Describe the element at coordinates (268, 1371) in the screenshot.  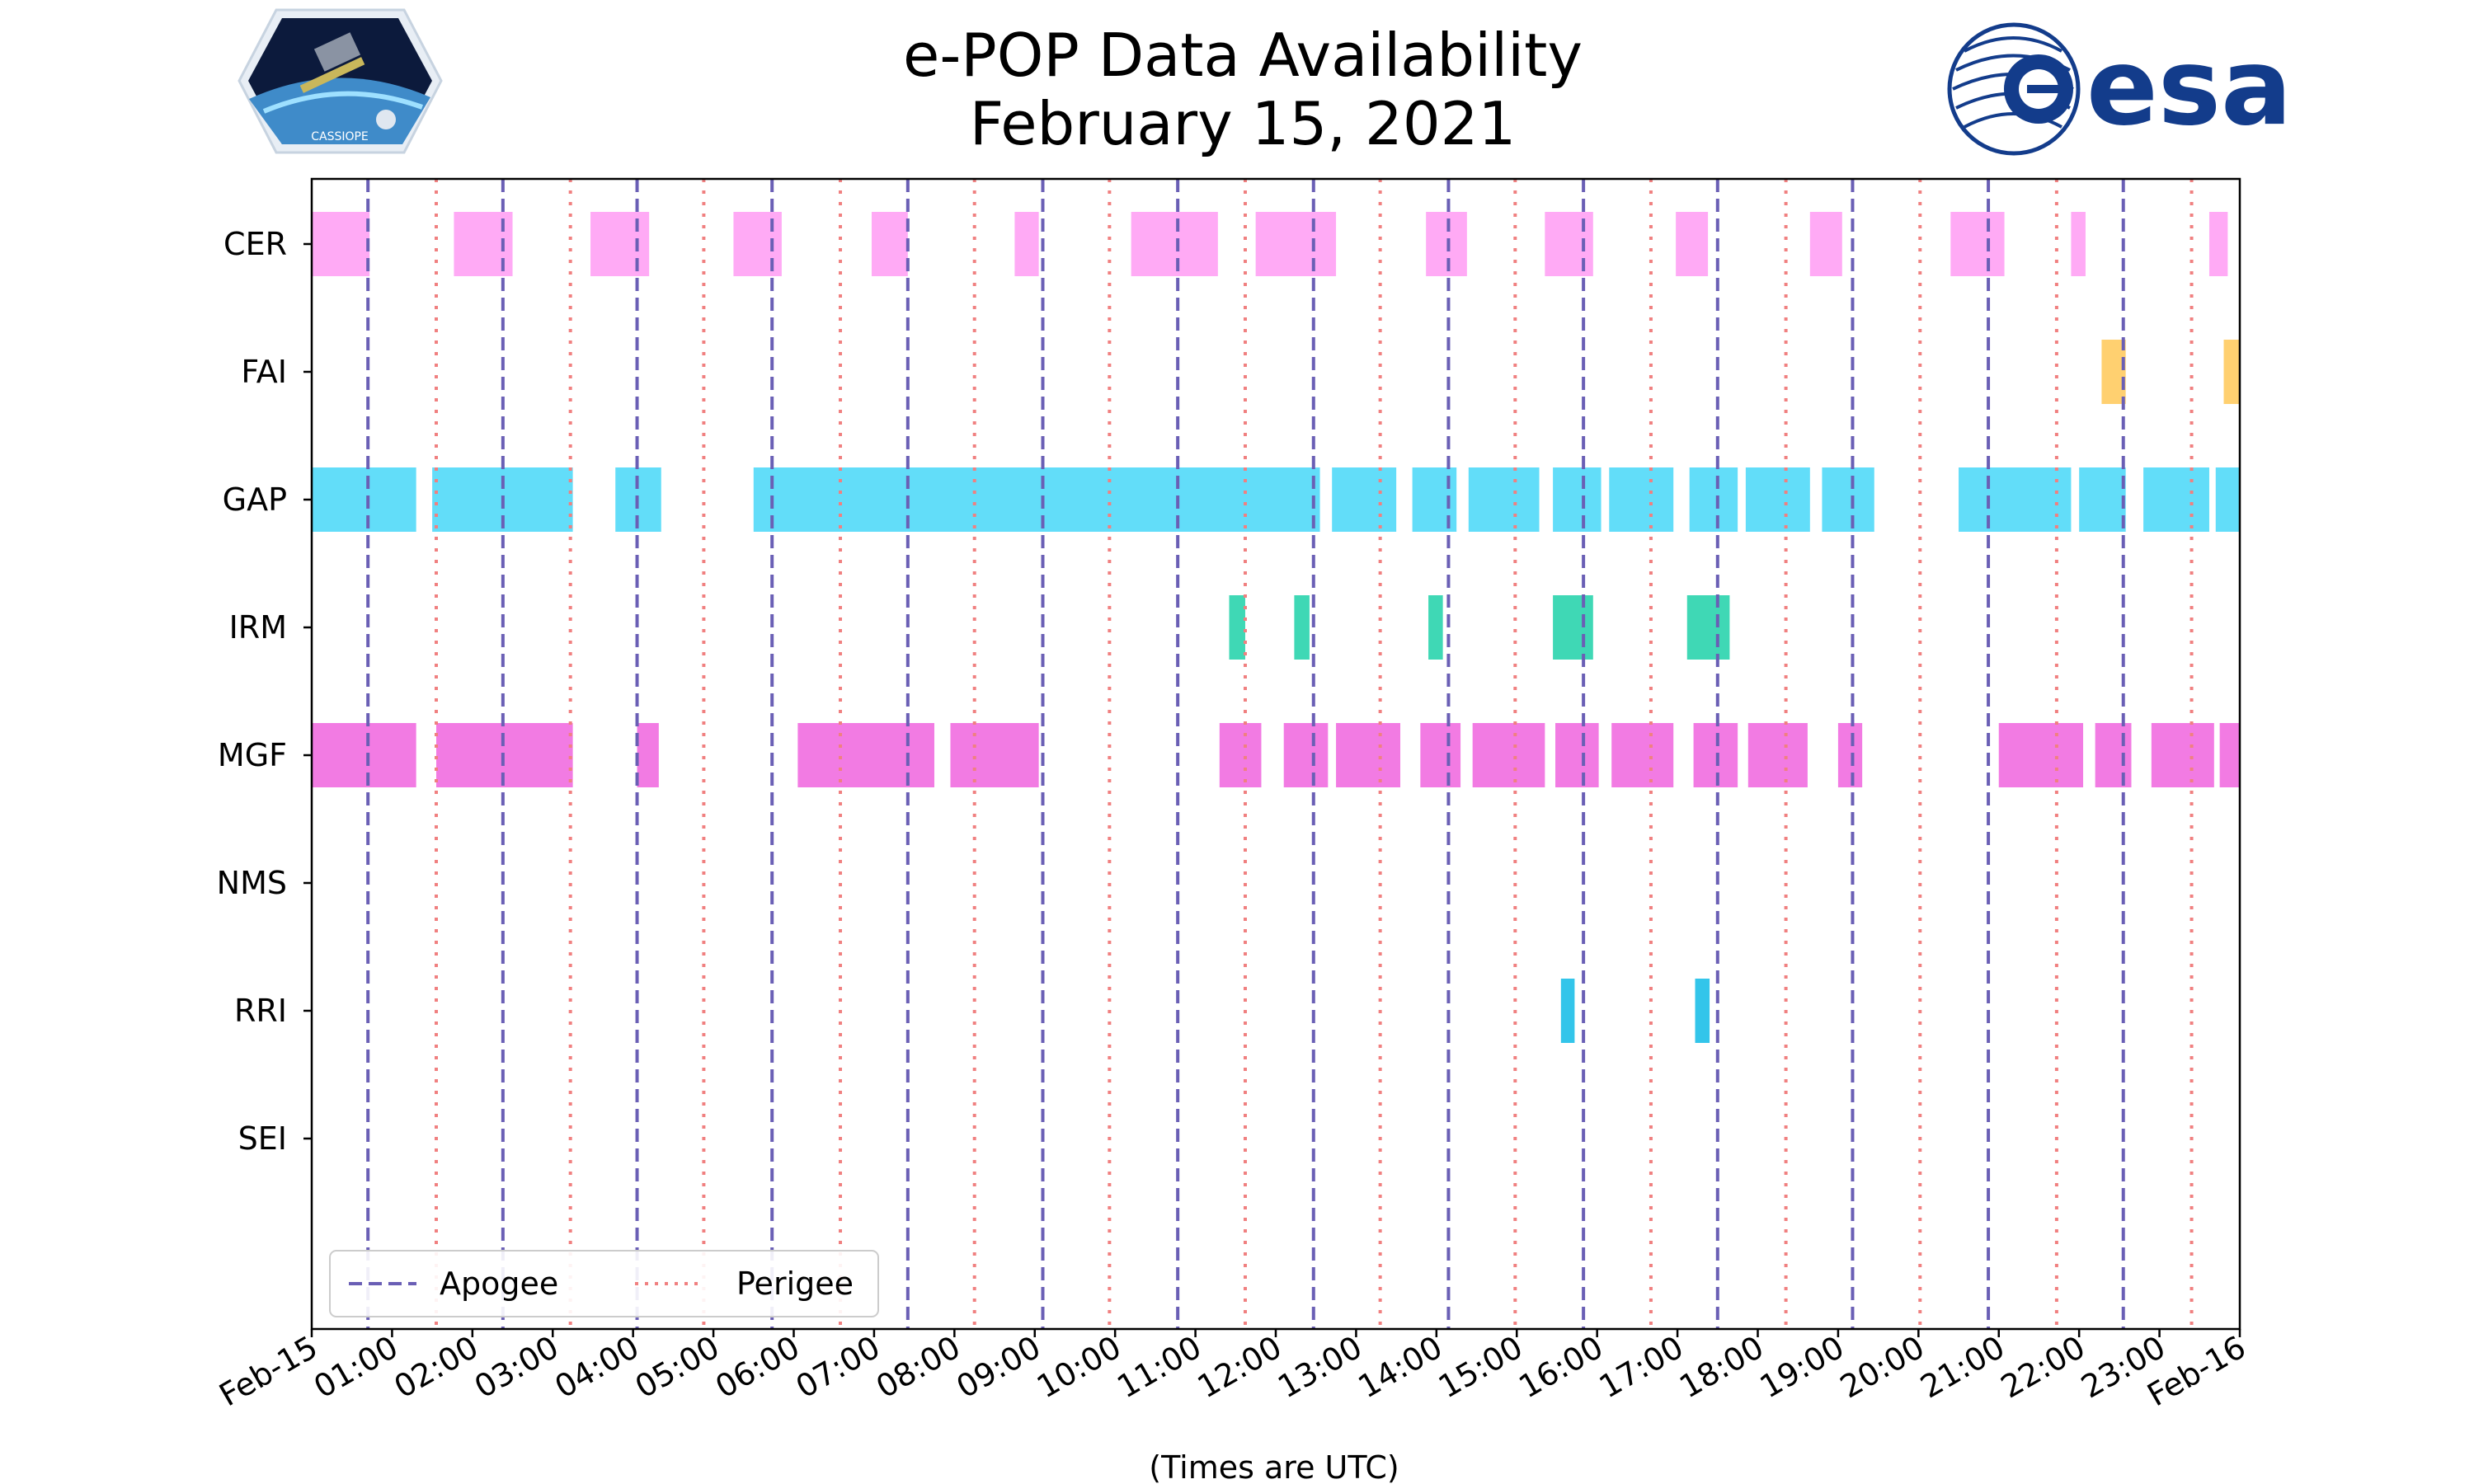
I see `x-tick-label-0: Feb-15` at that location.